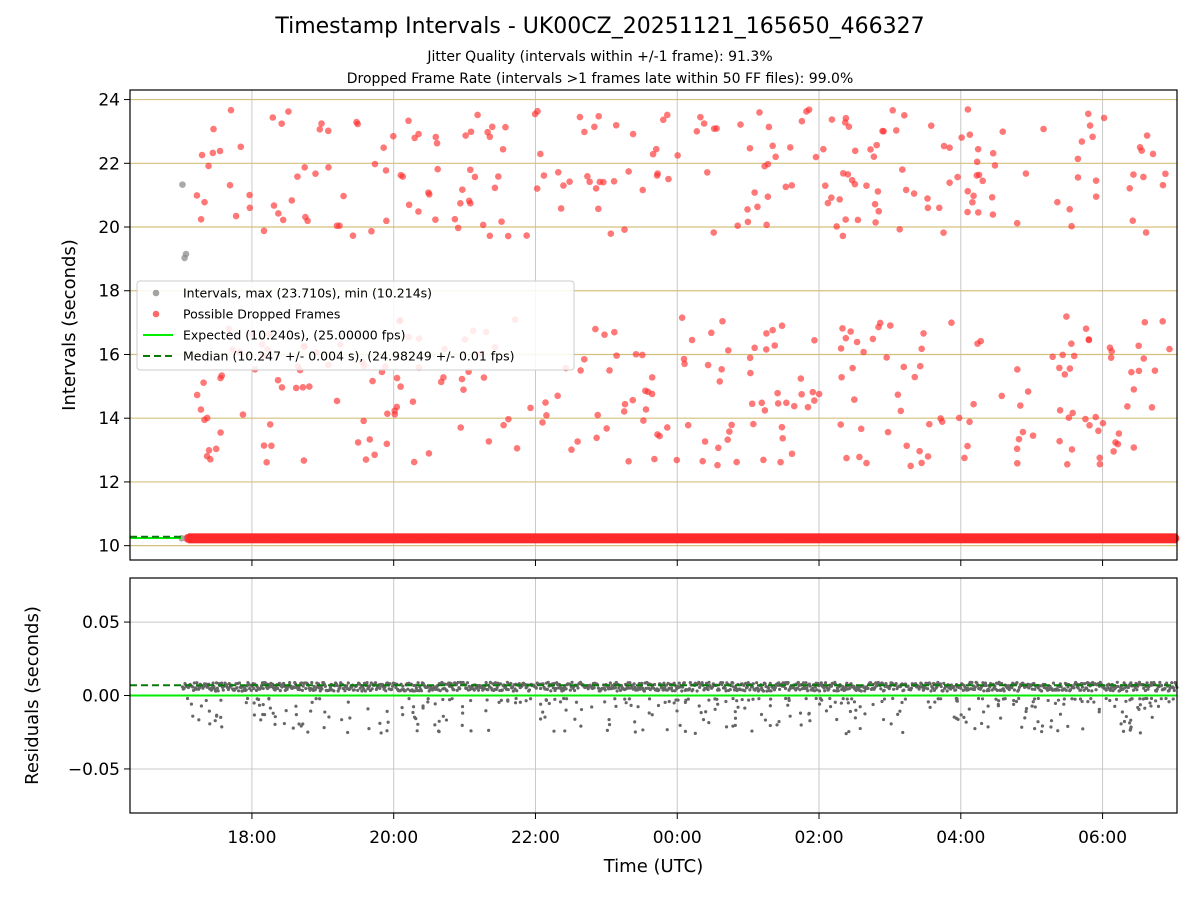 The width and height of the screenshot is (1200, 900). Describe the element at coordinates (393, 838) in the screenshot. I see `xtick-label: 20:00` at that location.